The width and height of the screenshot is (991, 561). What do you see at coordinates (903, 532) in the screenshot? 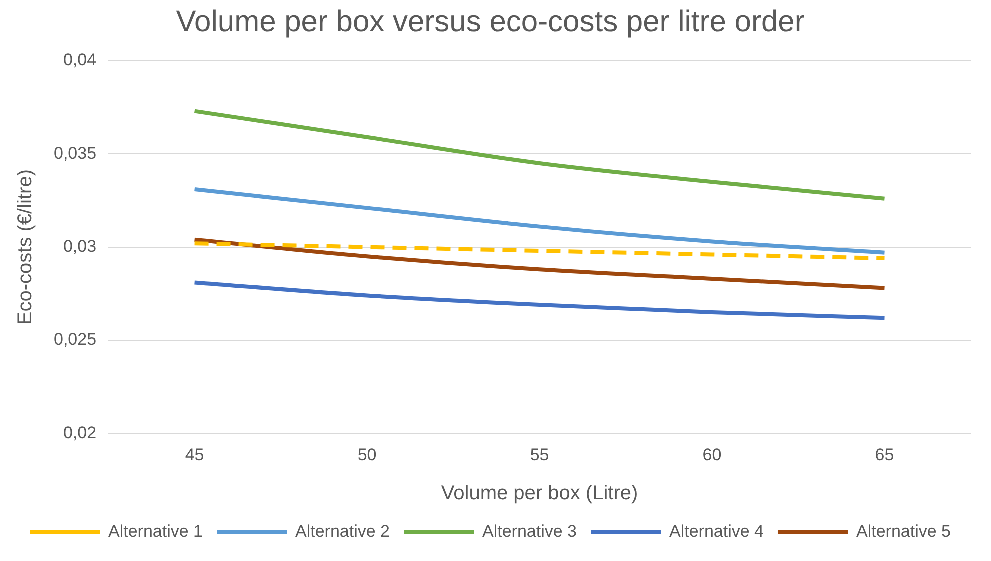
I see `legend-label: Alternative 5` at bounding box center [903, 532].